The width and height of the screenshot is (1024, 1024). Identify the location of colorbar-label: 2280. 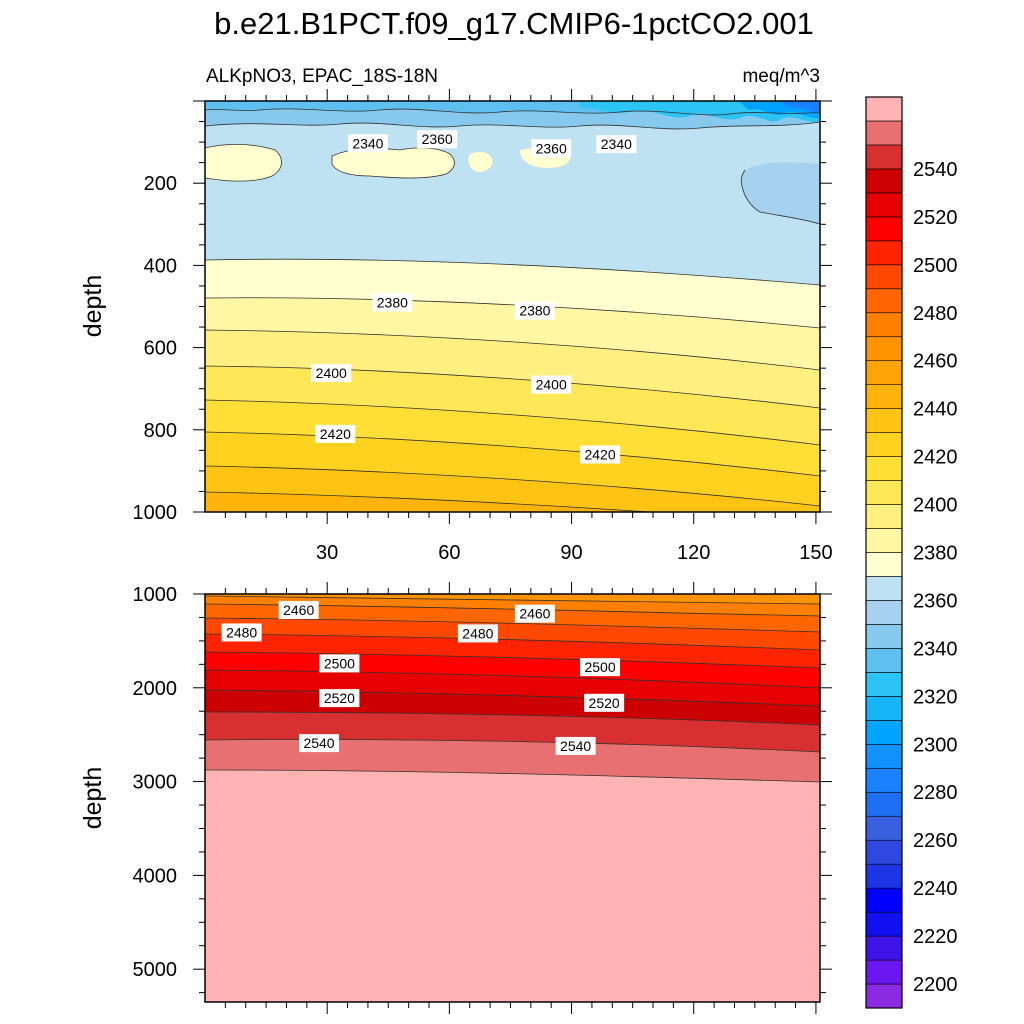
(935, 793).